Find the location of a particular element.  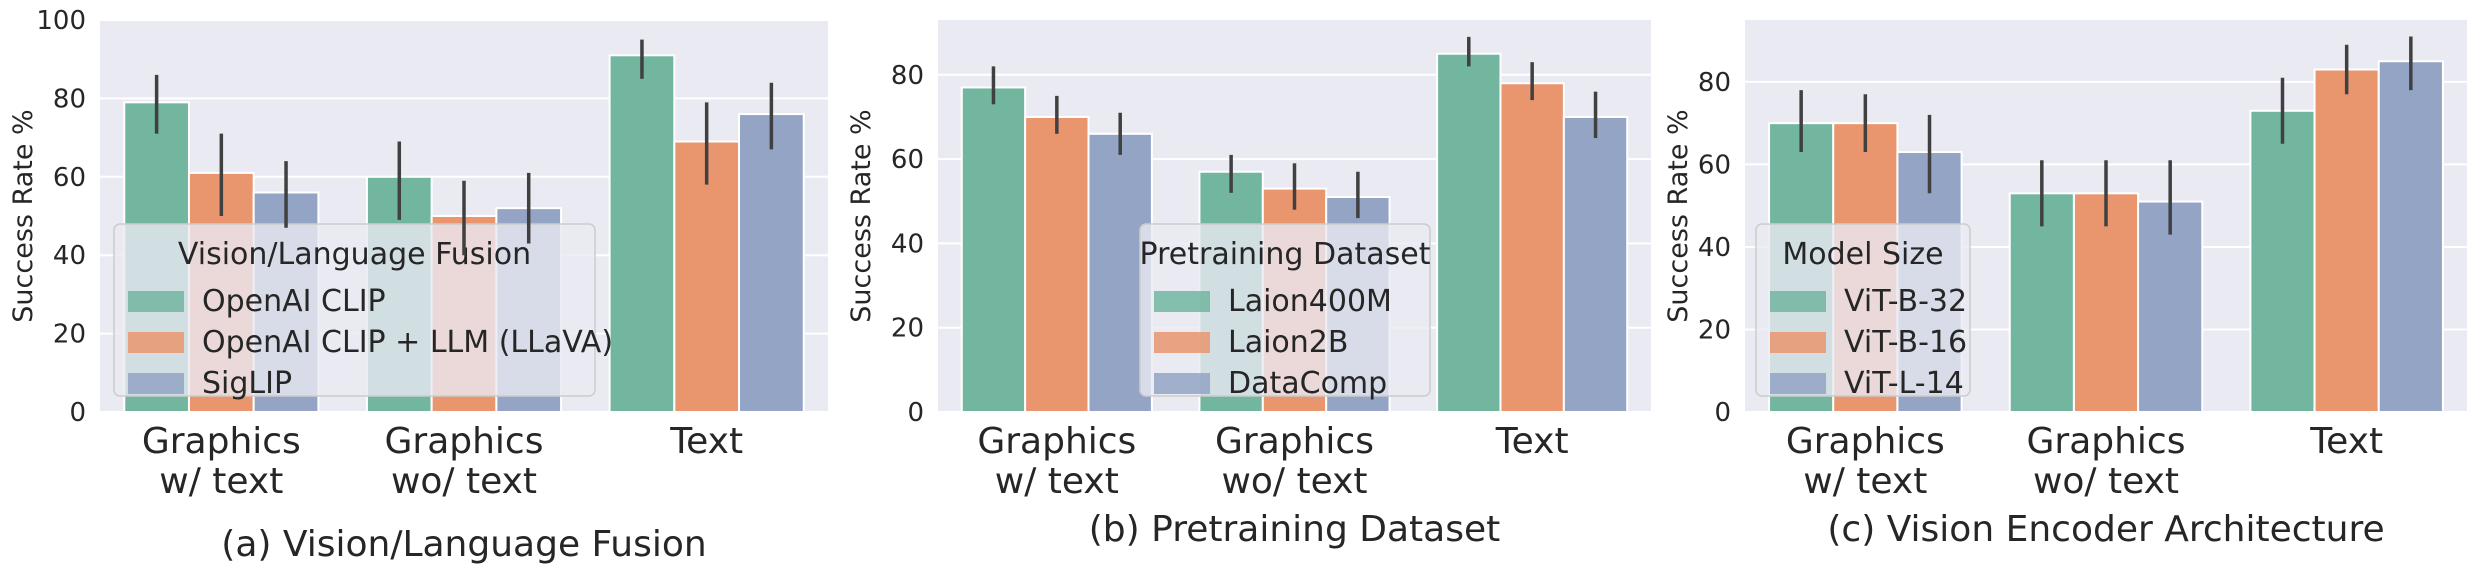

y-tick-label: 100 is located at coordinates (61, 21).